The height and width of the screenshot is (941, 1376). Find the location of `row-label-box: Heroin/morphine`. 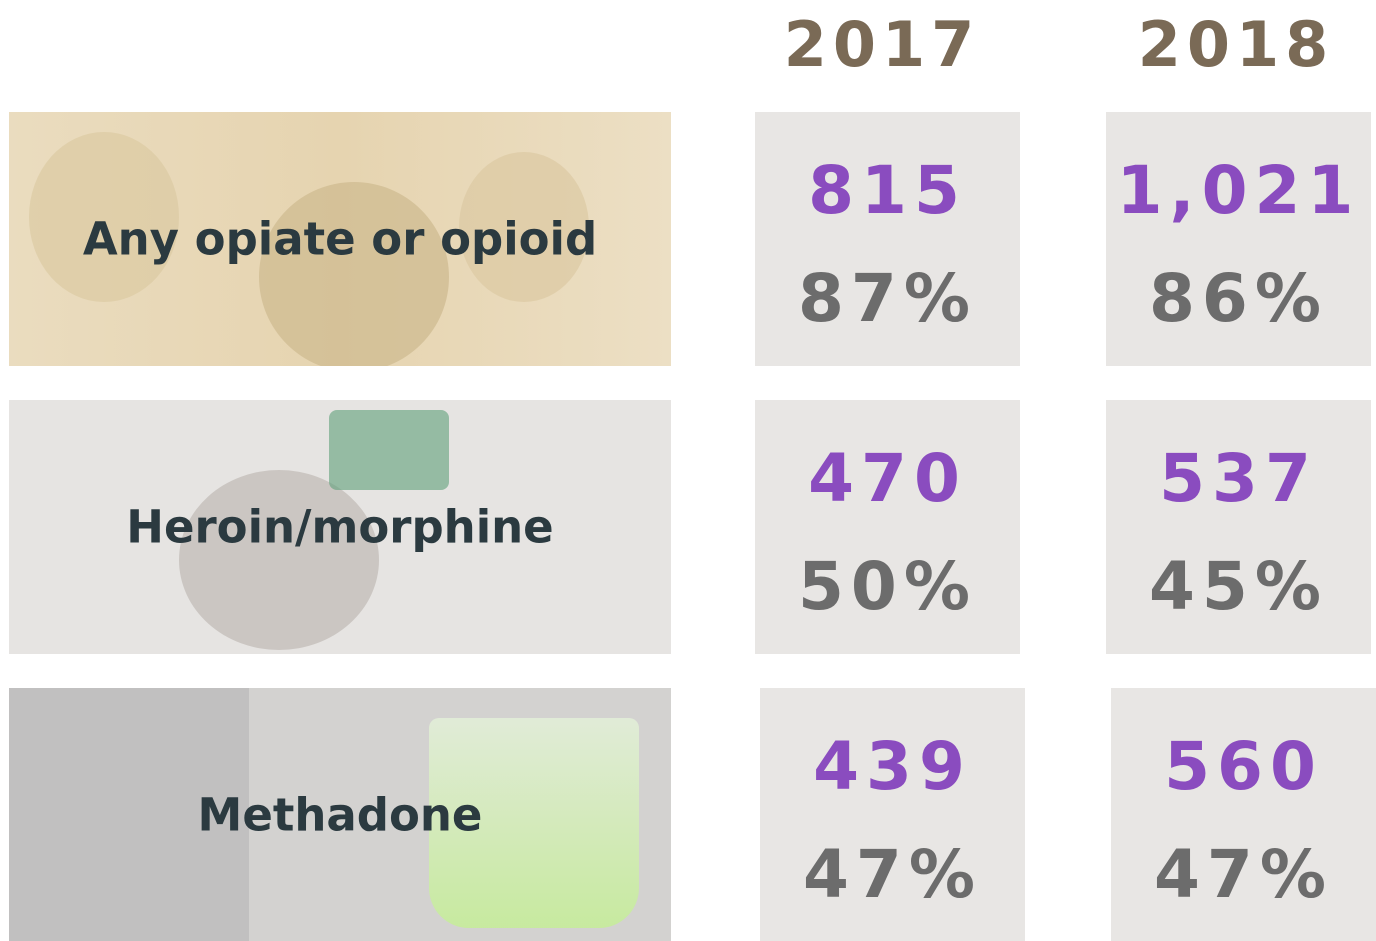

row-label-box: Heroin/morphine is located at coordinates (340, 527).